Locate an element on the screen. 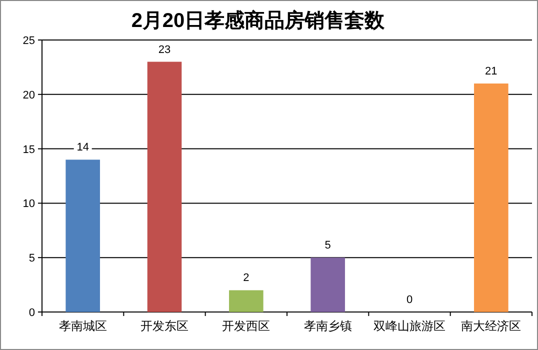 This screenshot has width=538, height=350. x-tick-label: 孝南乡镇 is located at coordinates (328, 326).